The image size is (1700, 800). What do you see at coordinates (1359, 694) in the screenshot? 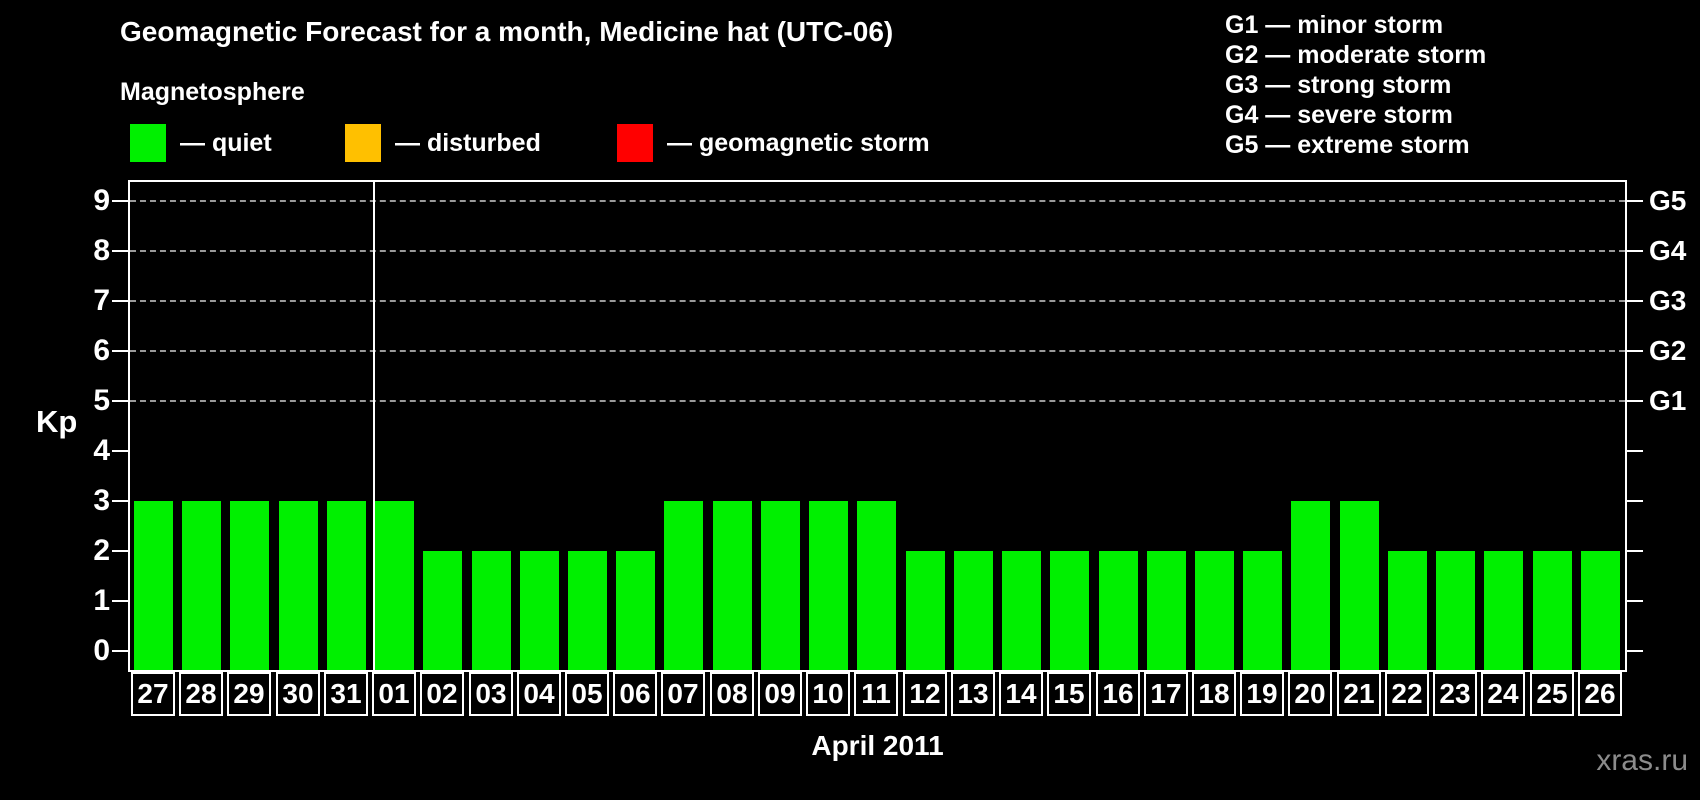
I see `day-label-21: 21` at bounding box center [1359, 694].